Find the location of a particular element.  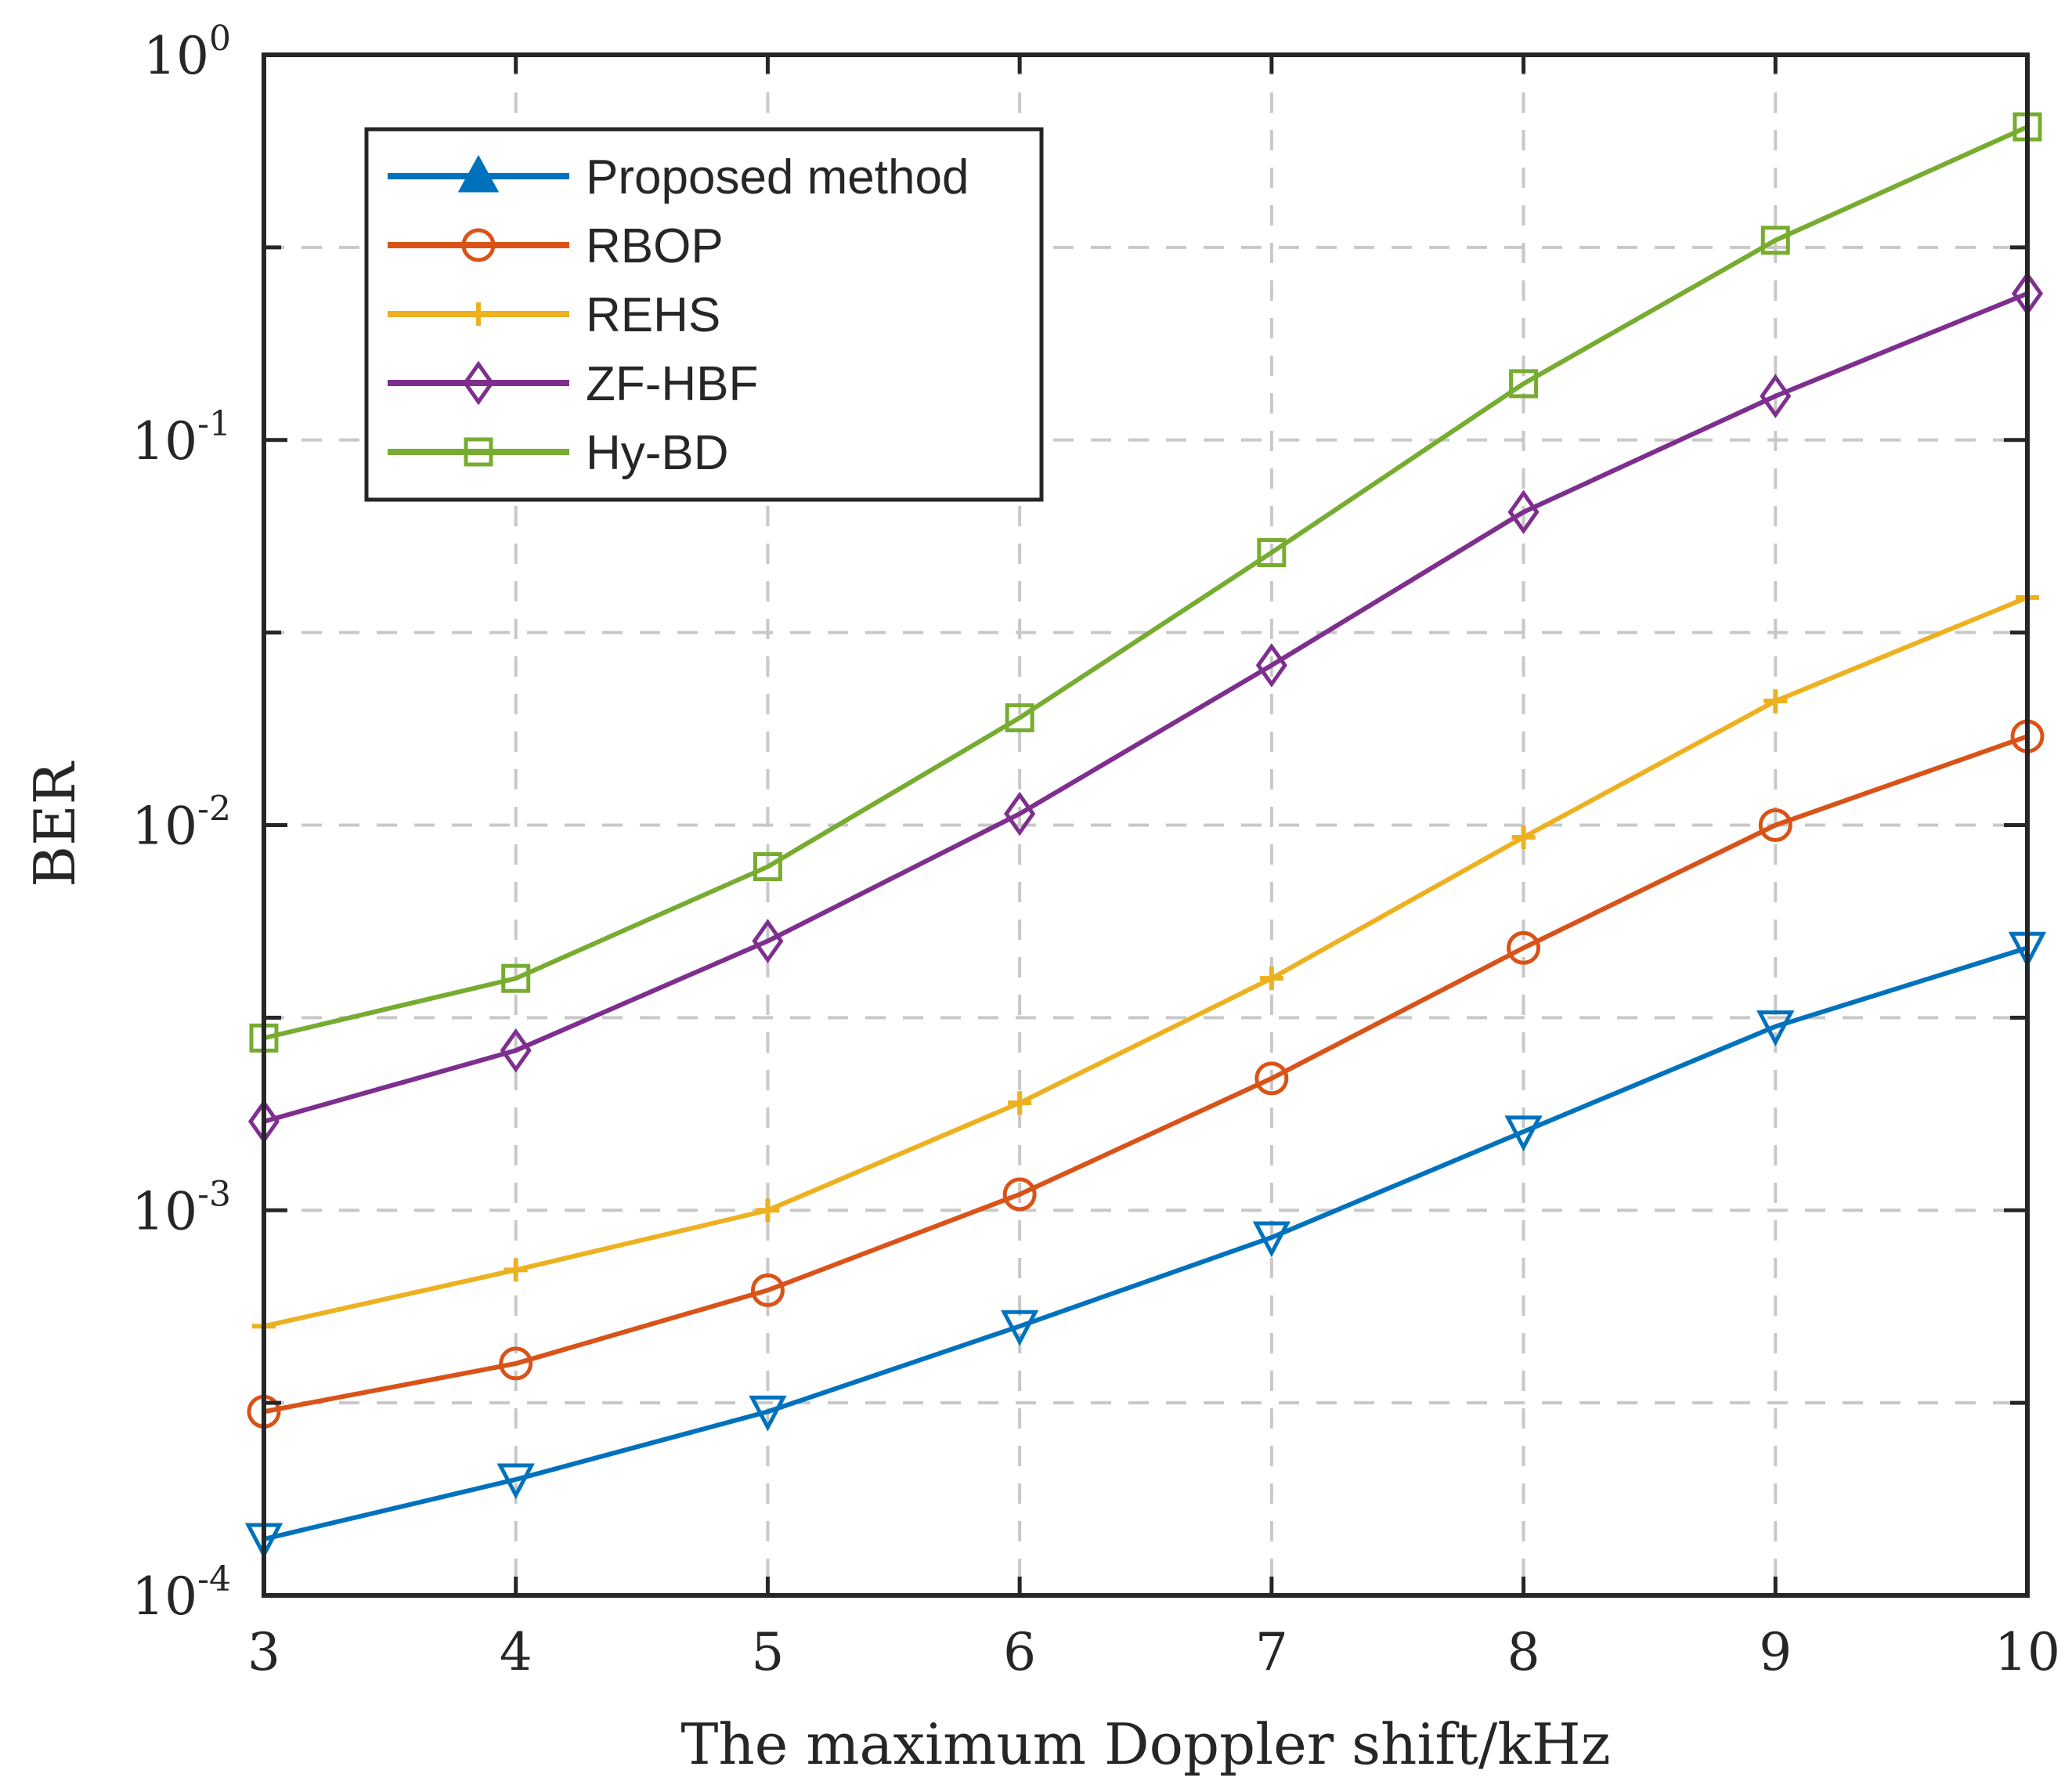

legend-marker-rbop is located at coordinates (478, 245).